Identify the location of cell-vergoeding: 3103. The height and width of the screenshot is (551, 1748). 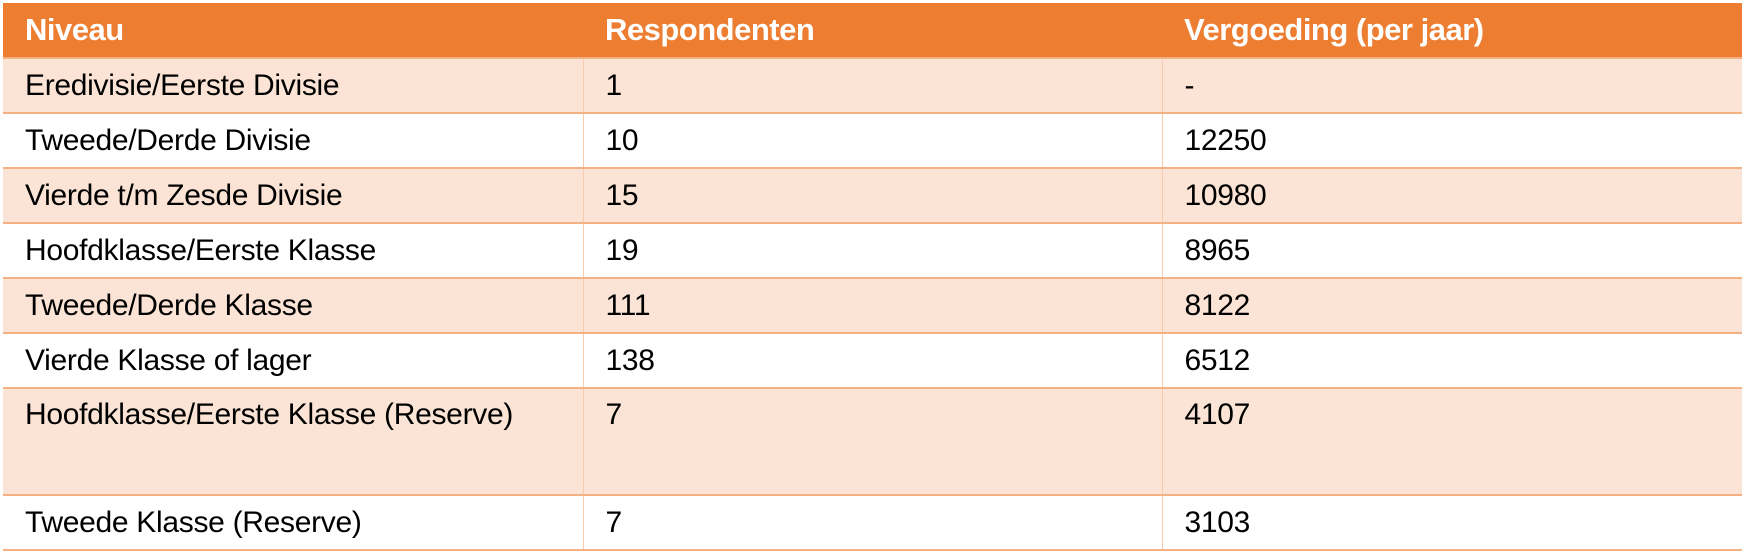
(1451, 522).